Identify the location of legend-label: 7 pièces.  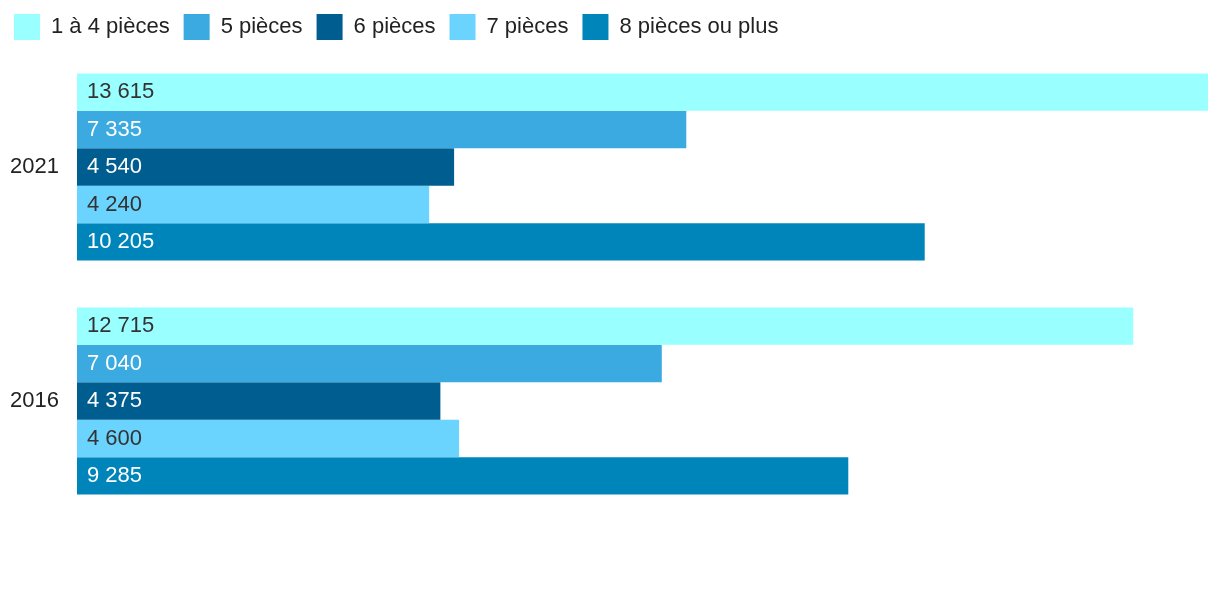
(527, 26).